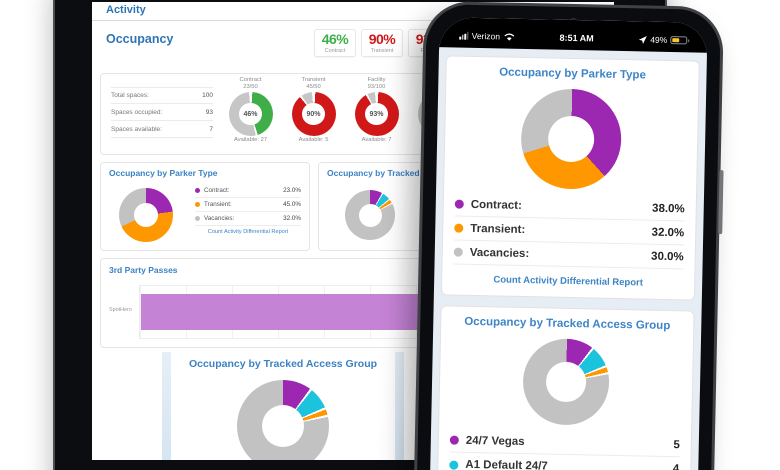 This screenshot has width=780, height=470. I want to click on status-bar: Verizon 8:51 AM 49%, so click(573, 35).